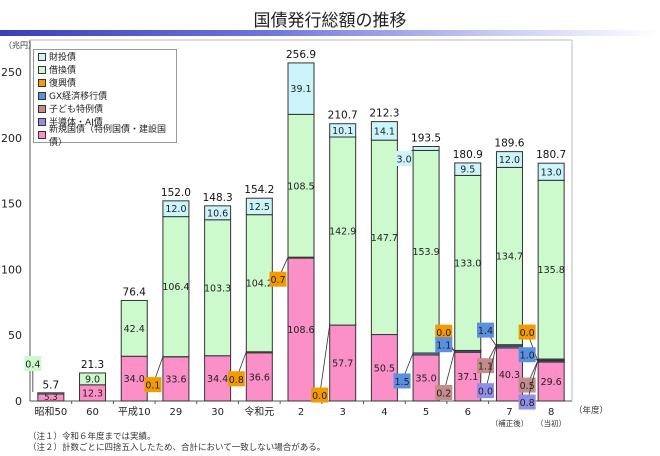  I want to click on legend-item: 財投債, so click(105, 56).